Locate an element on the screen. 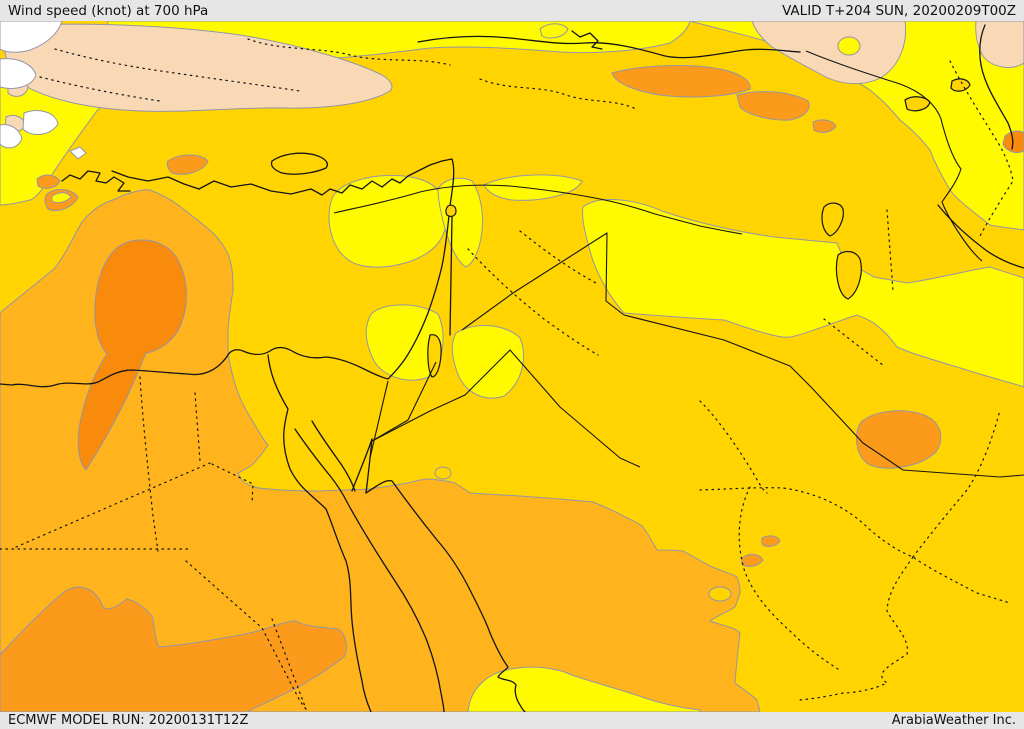 This screenshot has width=1024, height=729. sea-of-galilee is located at coordinates (451, 210).